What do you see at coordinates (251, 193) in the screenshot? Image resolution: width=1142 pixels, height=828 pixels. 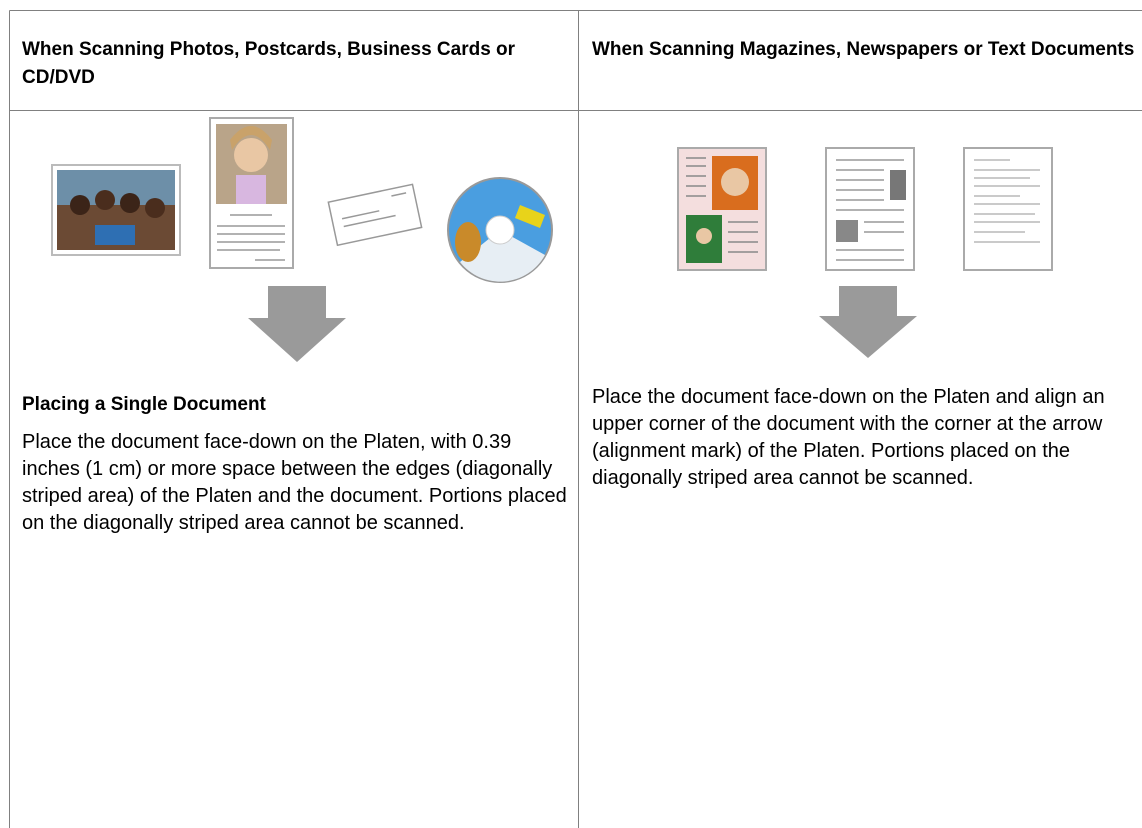 I see `letter-thumbnail` at bounding box center [251, 193].